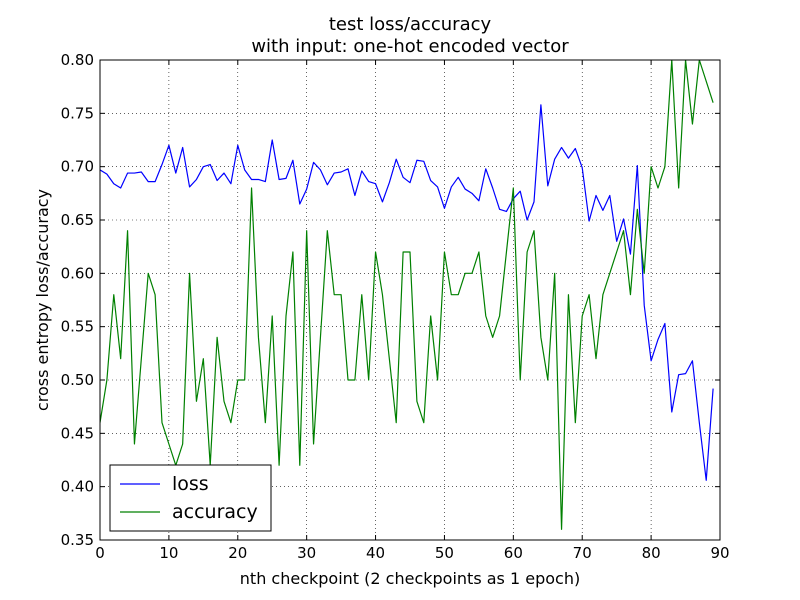  I want to click on legend-box, so click(190, 498).